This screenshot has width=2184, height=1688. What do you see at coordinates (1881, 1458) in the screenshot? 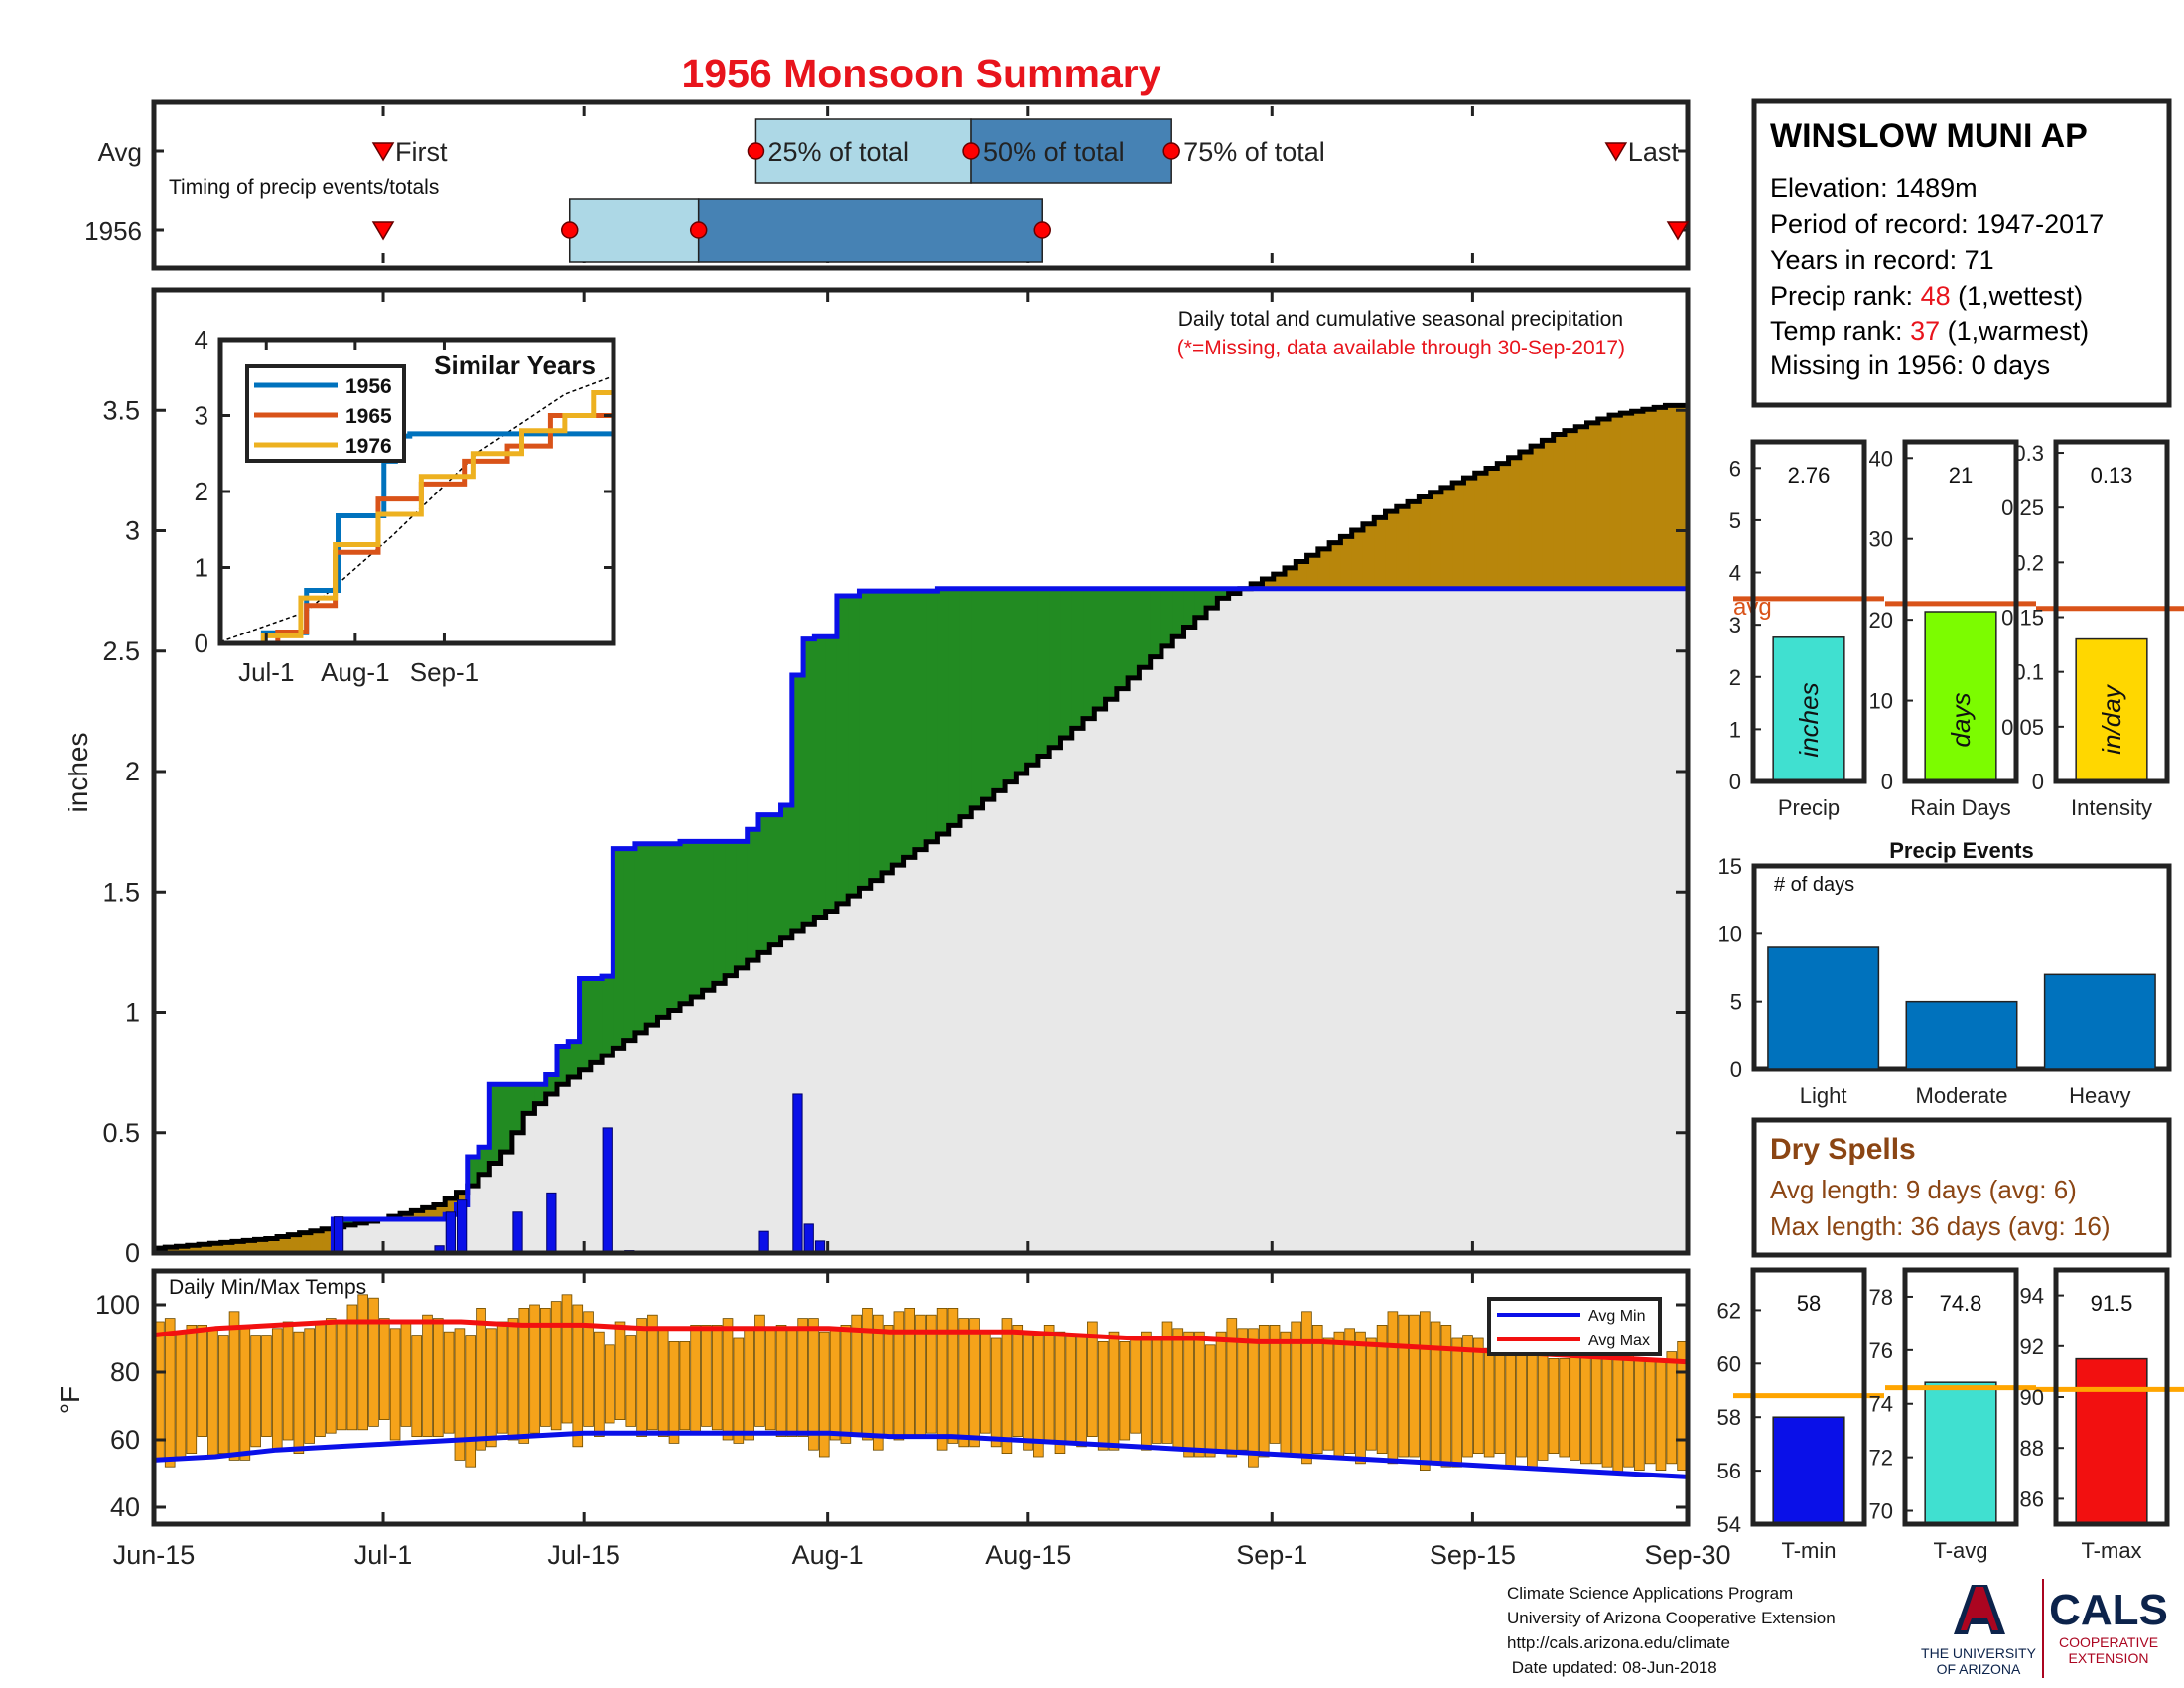
I see `small-bar-ytick-label: 72` at bounding box center [1881, 1458].